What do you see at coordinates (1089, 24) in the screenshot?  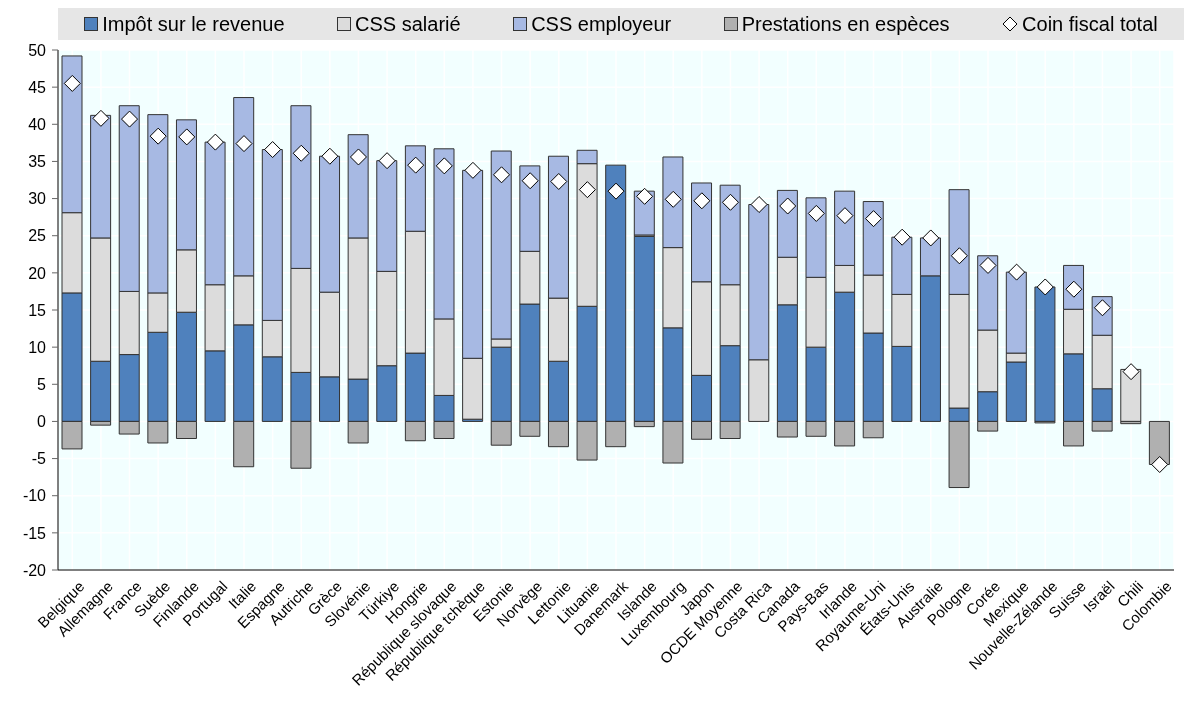 I see `legend-label: Coin fiscal total` at bounding box center [1089, 24].